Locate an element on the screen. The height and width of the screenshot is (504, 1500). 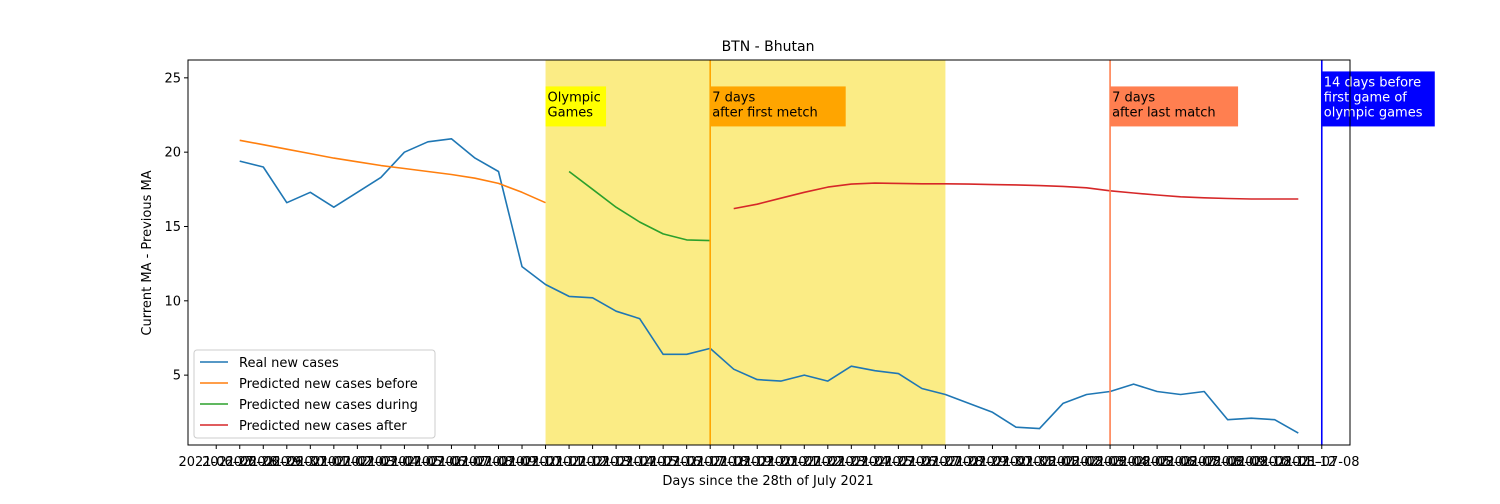
x-tick-label: 2021-07-05 is located at coordinates (405, 462).